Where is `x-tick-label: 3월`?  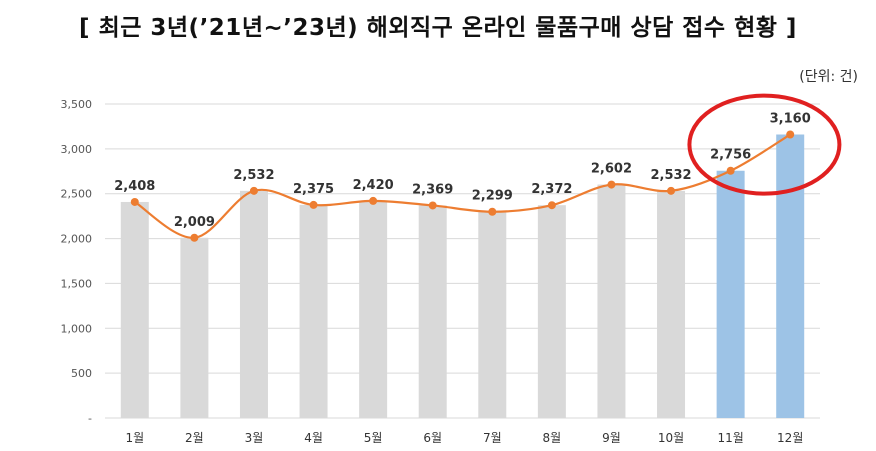
x-tick-label: 3월 is located at coordinates (254, 438).